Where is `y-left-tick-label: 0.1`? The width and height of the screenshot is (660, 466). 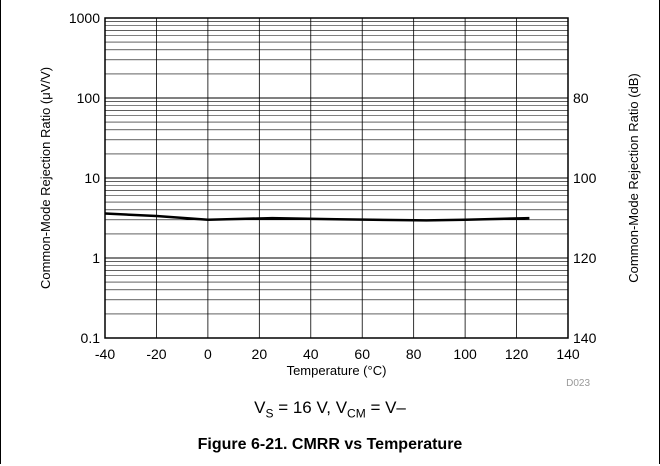 y-left-tick-label: 0.1 is located at coordinates (91, 338).